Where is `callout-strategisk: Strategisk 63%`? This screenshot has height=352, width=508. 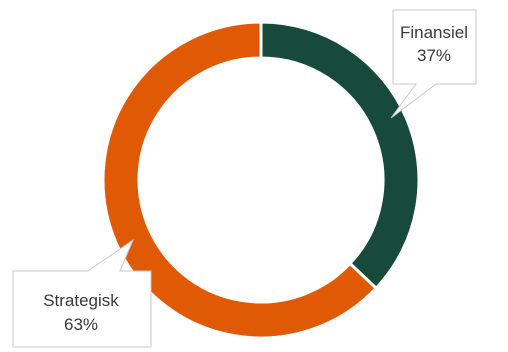 callout-strategisk: Strategisk 63% is located at coordinates (82, 293).